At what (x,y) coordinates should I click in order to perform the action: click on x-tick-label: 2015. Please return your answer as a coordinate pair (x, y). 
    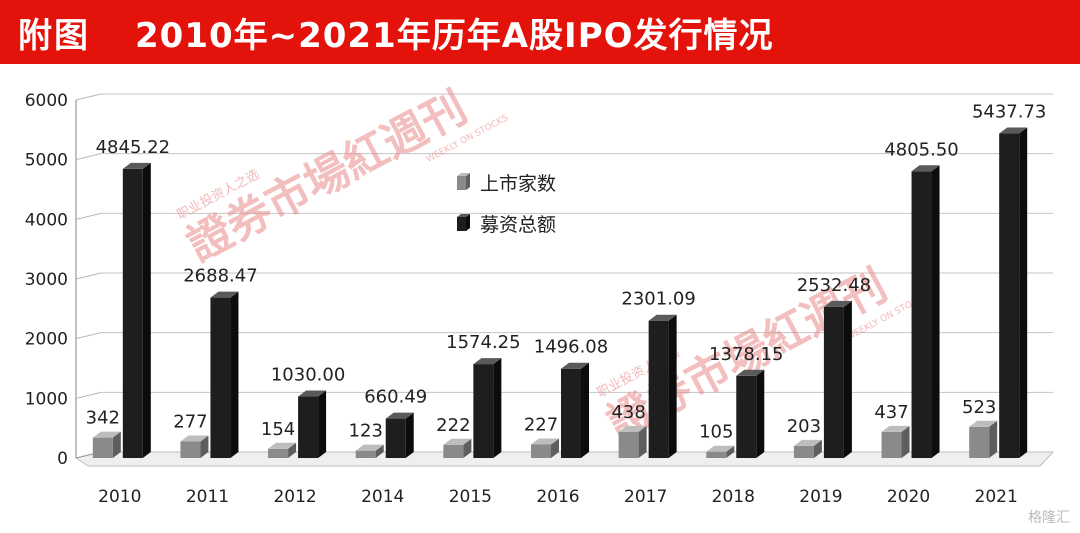
    Looking at the image, I should click on (470, 497).